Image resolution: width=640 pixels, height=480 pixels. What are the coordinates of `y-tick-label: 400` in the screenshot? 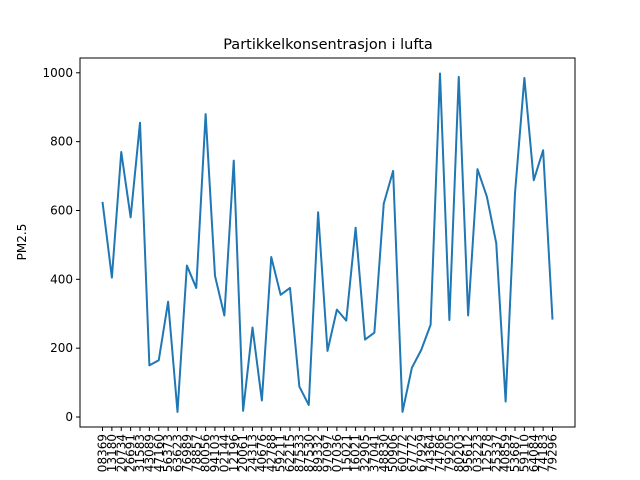 It's located at (61, 279).